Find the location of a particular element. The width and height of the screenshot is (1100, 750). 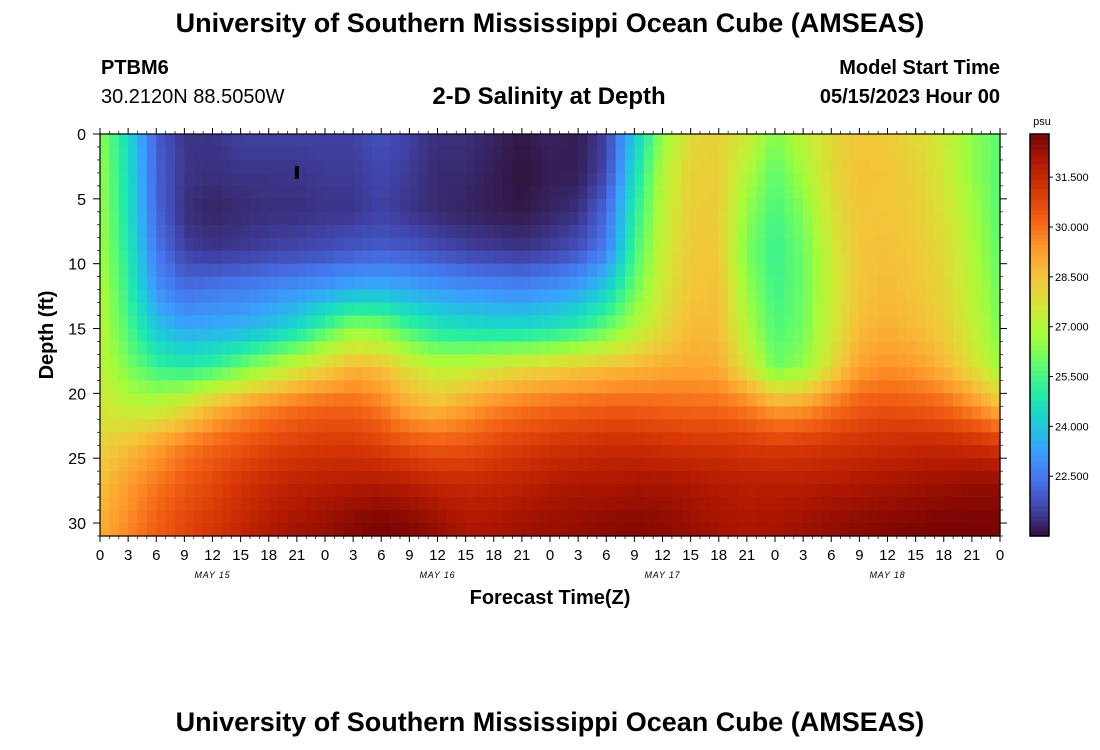

y-tick-label: 0 is located at coordinates (81, 135).